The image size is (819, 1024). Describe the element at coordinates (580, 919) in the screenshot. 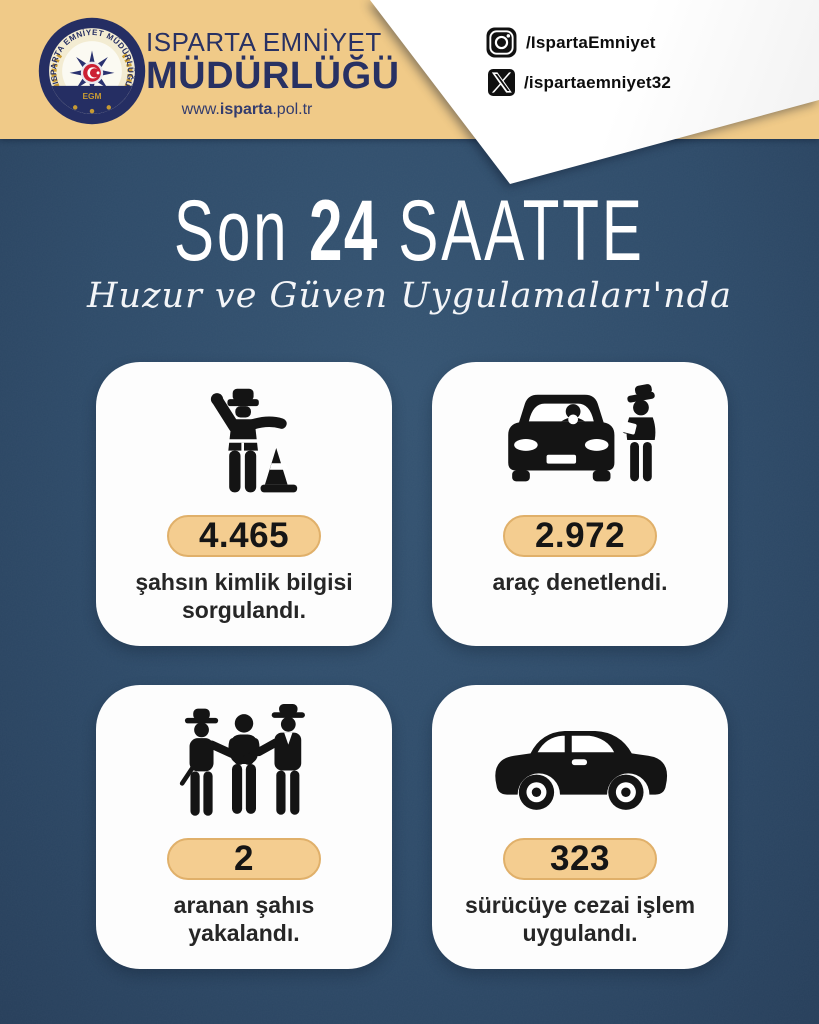

I see `stat-caption: sürücüye cezai işlem uygulandı.` at that location.